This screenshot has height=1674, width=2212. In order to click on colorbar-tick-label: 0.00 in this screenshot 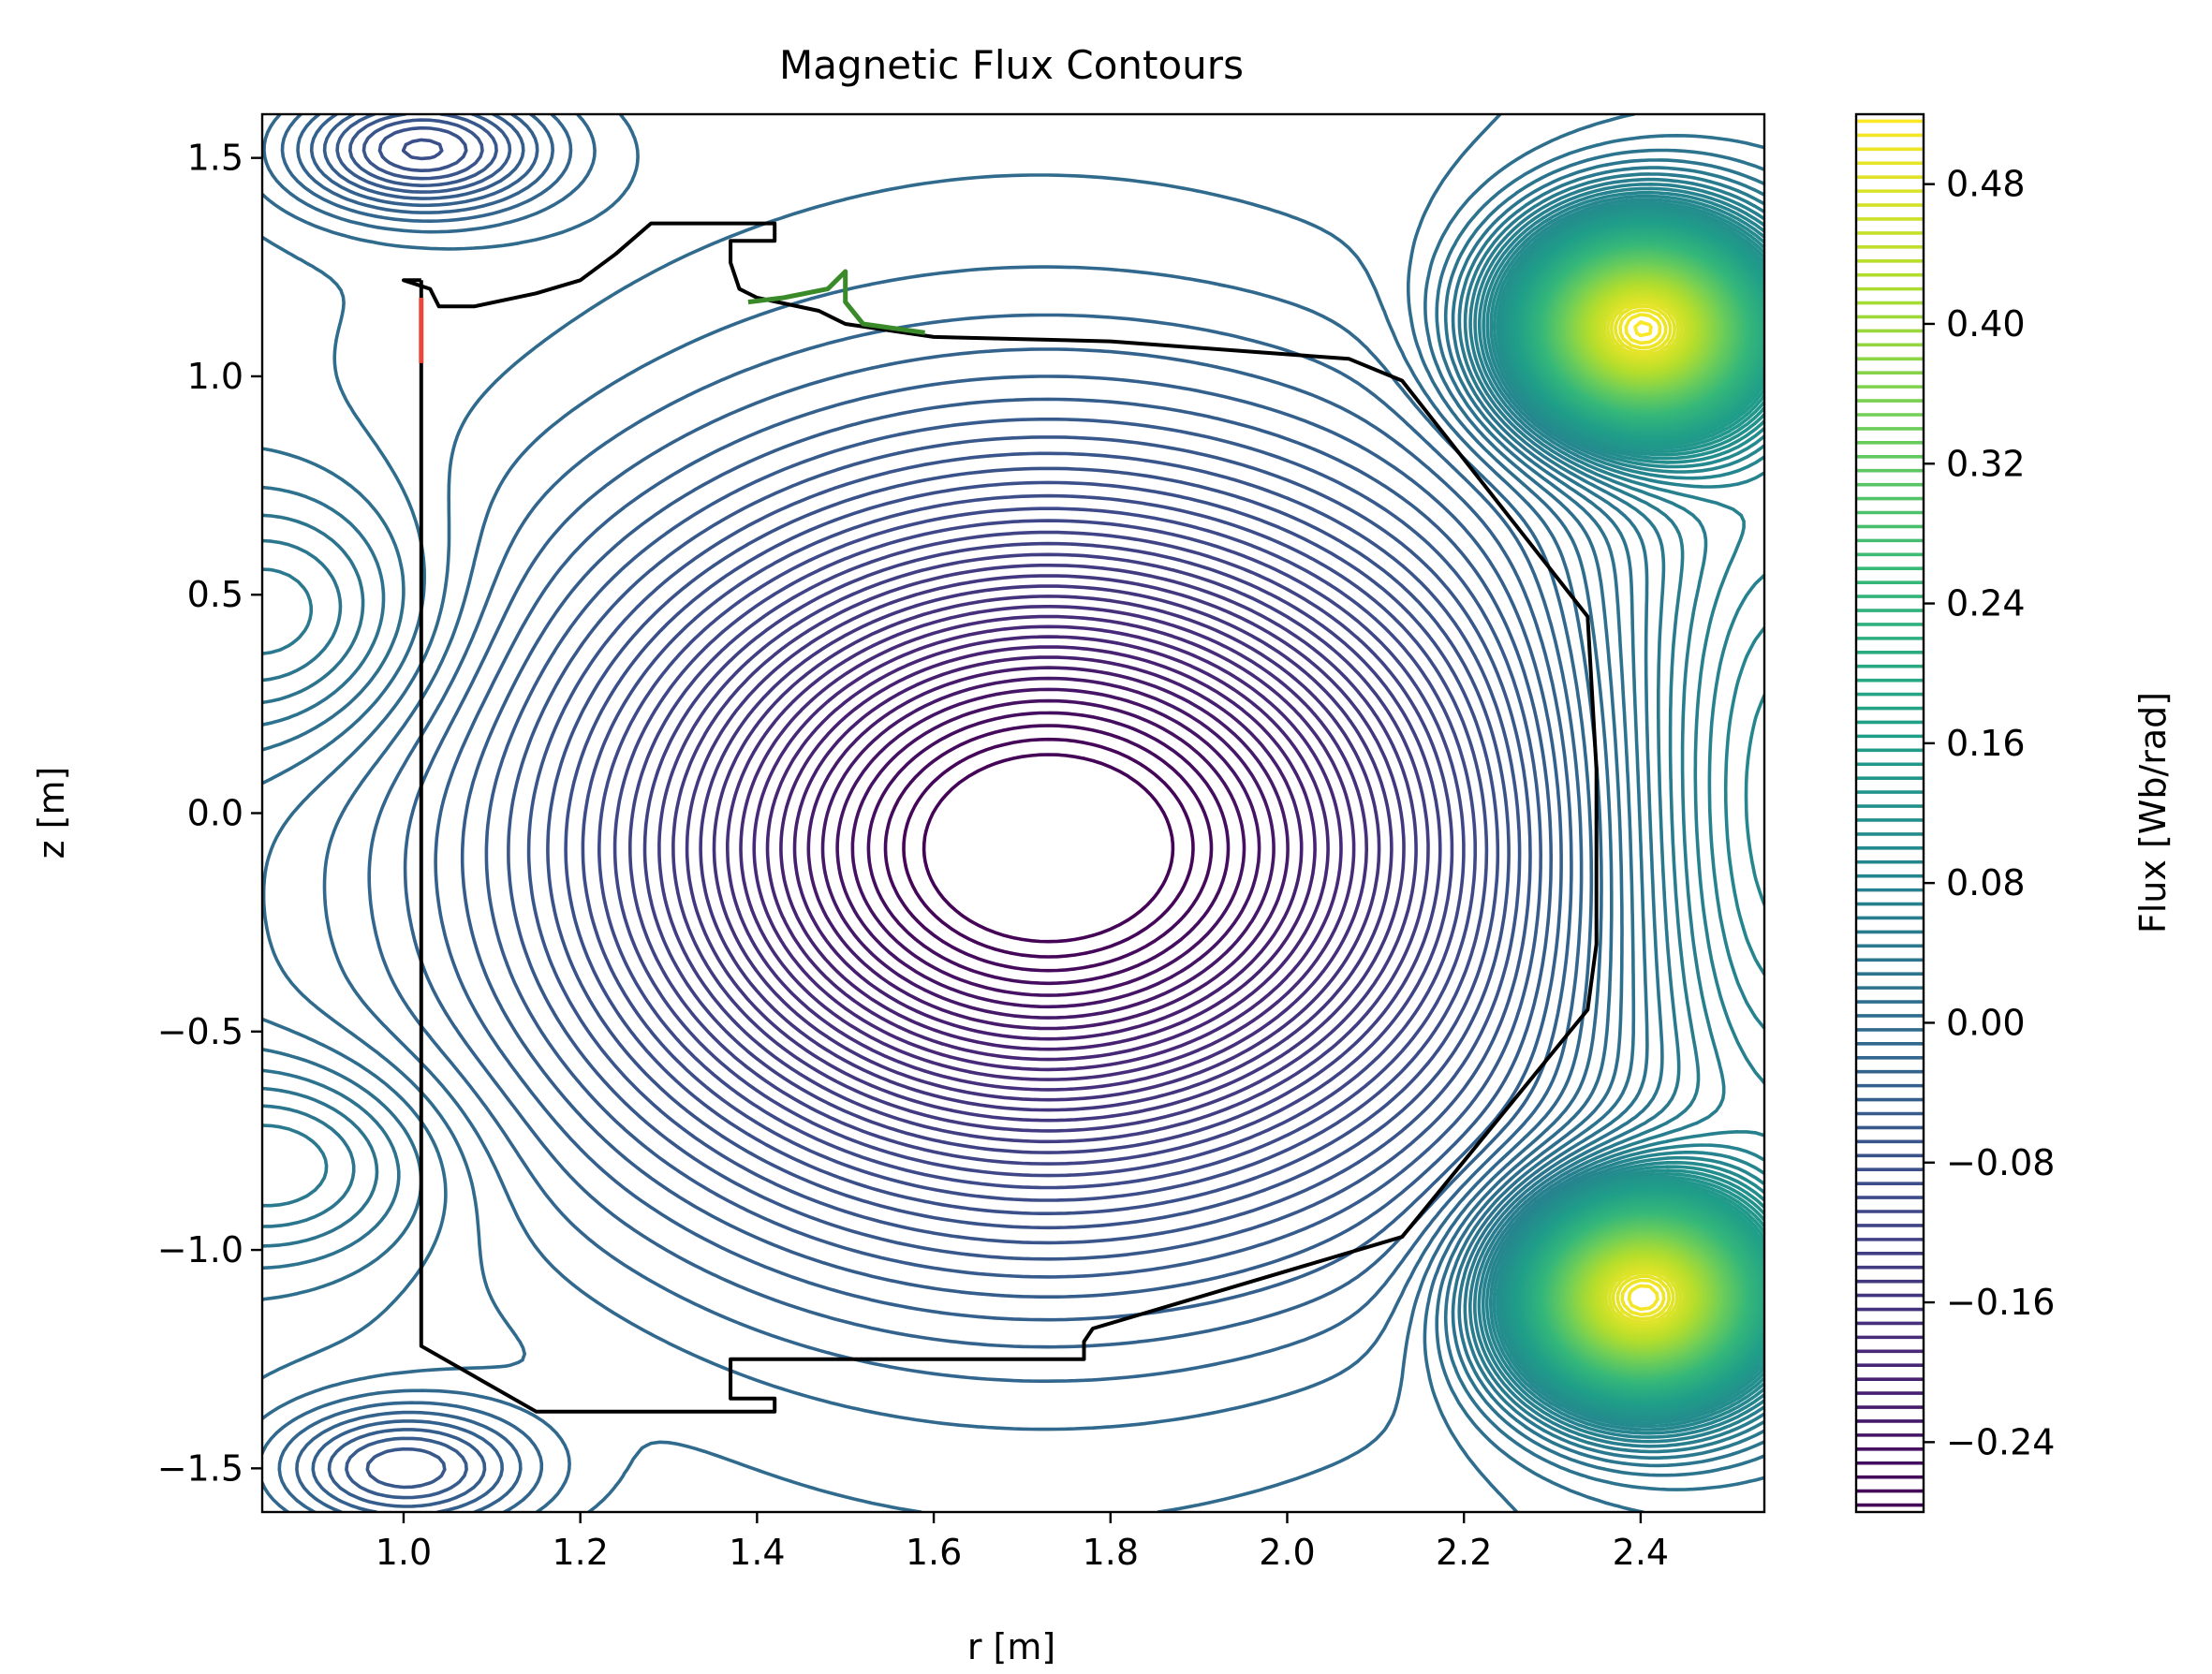, I will do `click(1986, 1023)`.